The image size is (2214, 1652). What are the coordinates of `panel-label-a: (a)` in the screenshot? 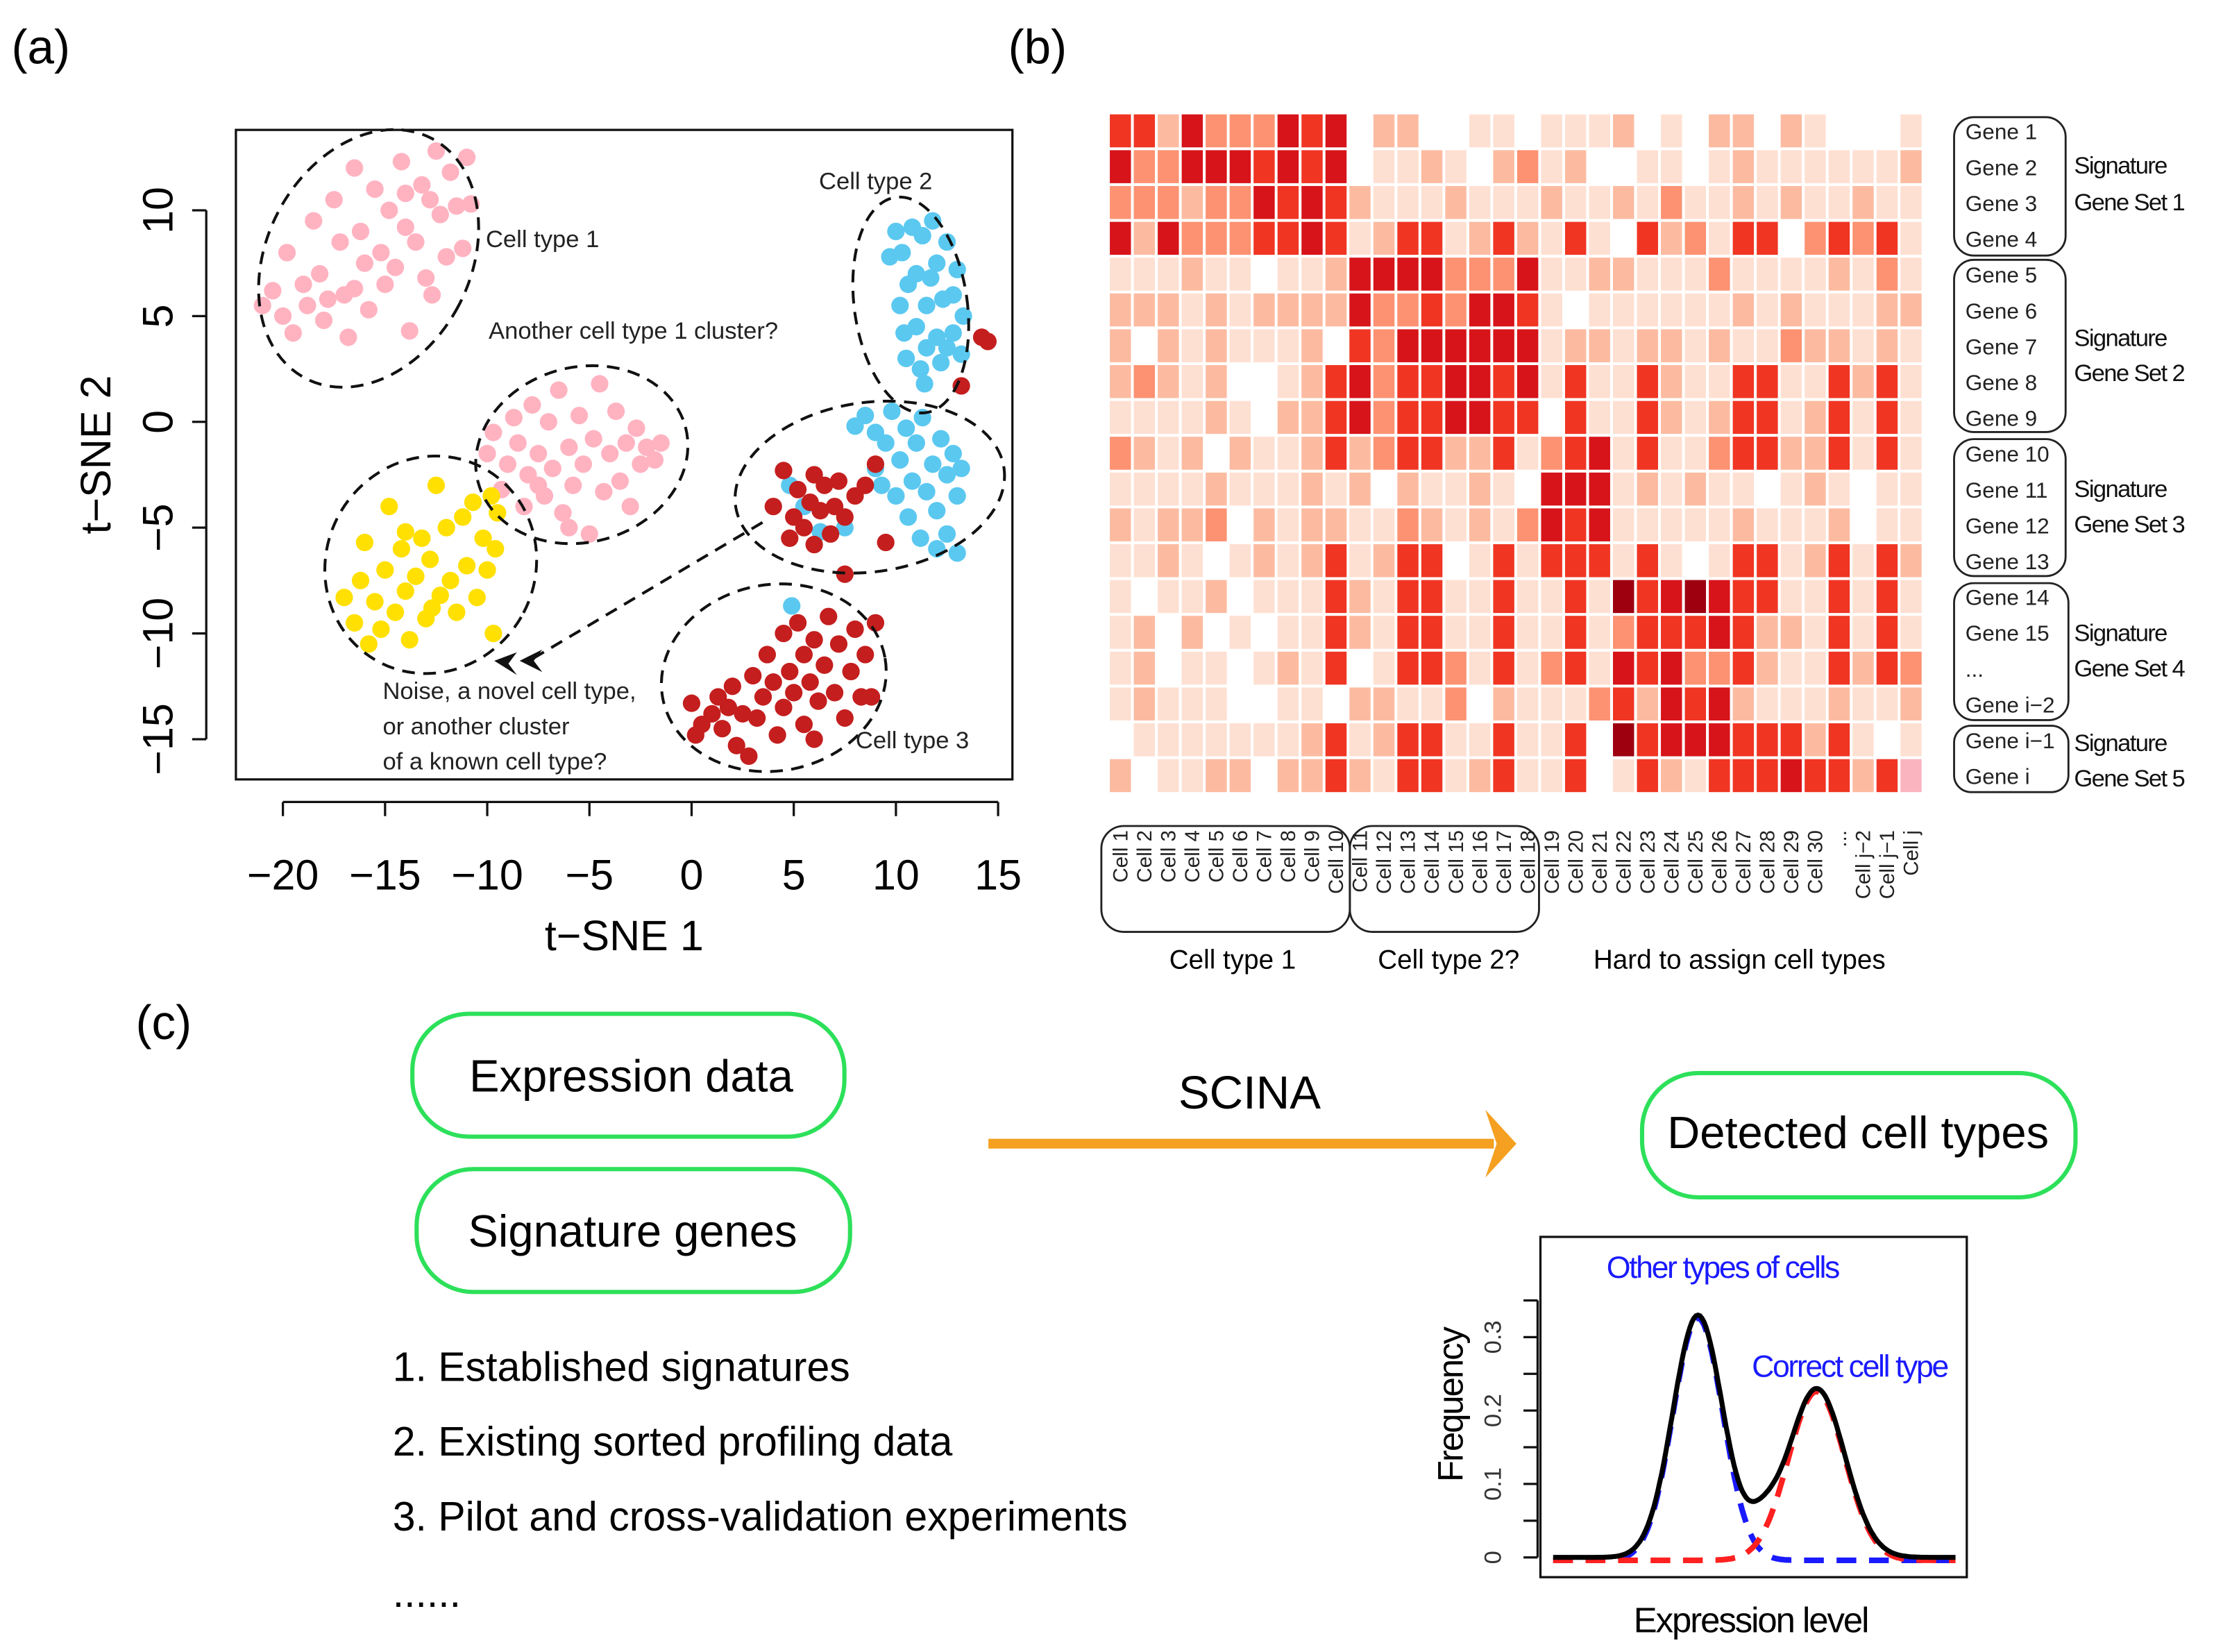 It's located at (40, 47).